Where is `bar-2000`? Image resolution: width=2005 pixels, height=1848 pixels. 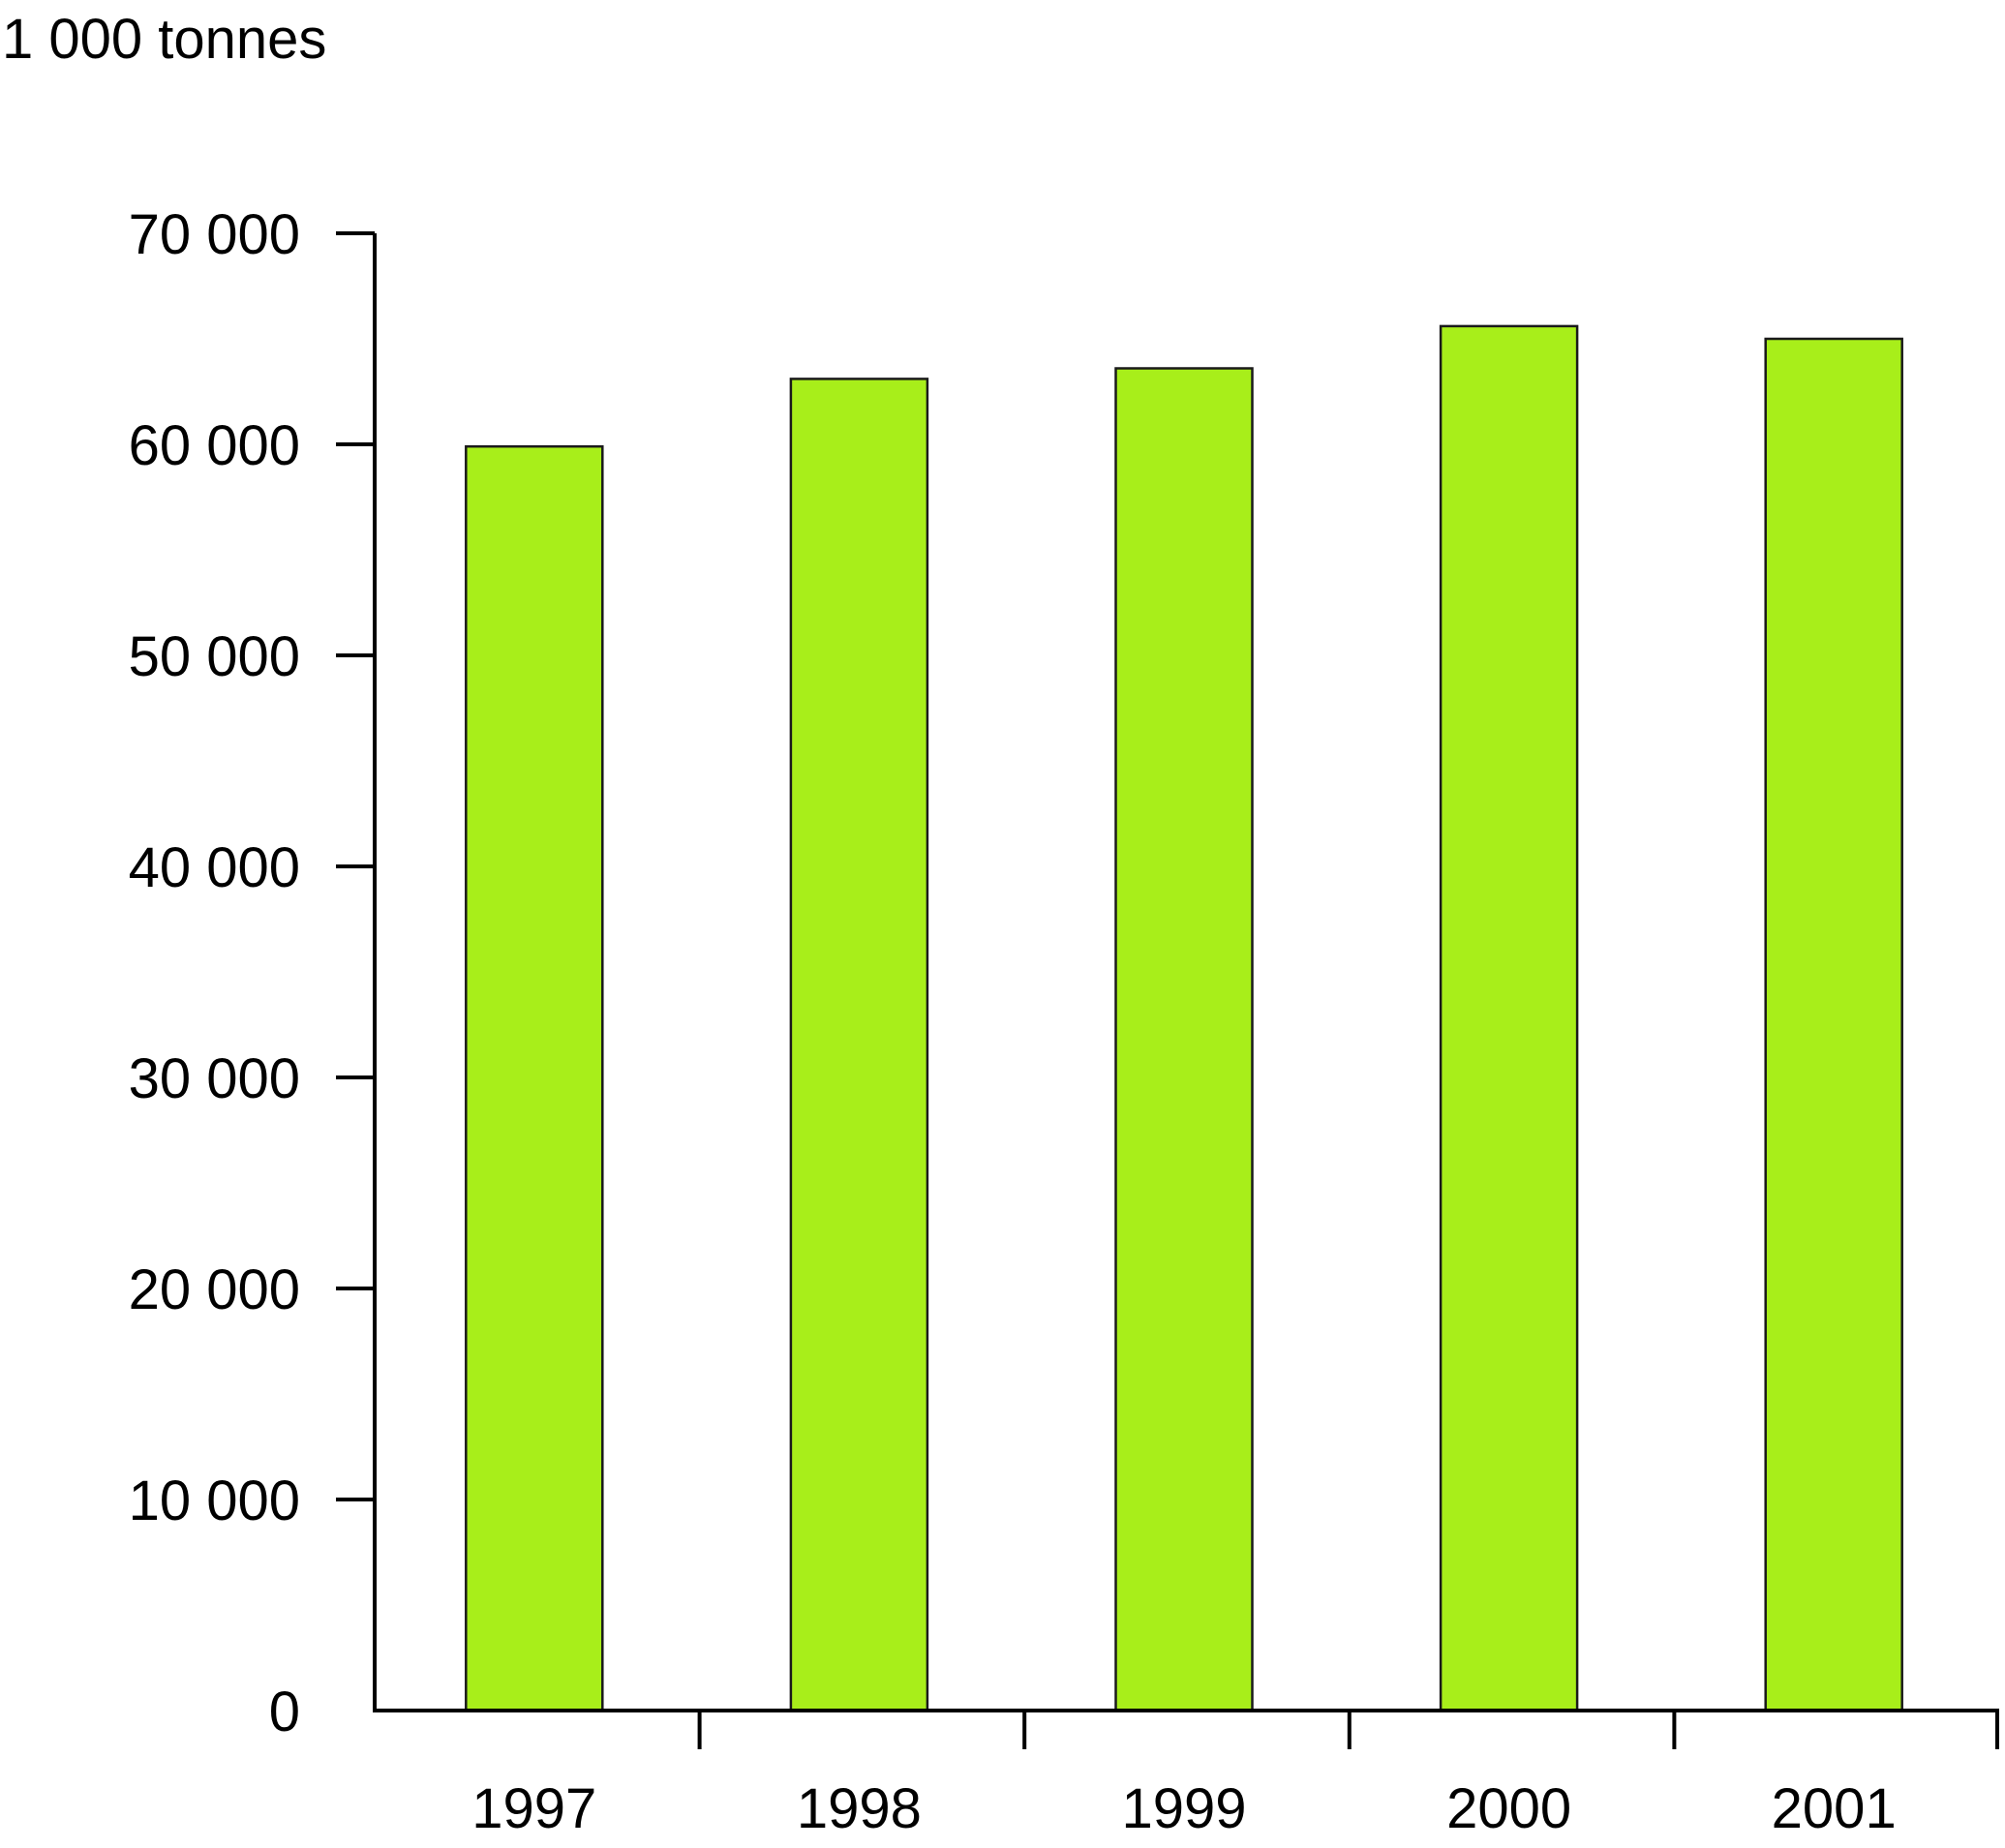 bar-2000 is located at coordinates (1509, 1018).